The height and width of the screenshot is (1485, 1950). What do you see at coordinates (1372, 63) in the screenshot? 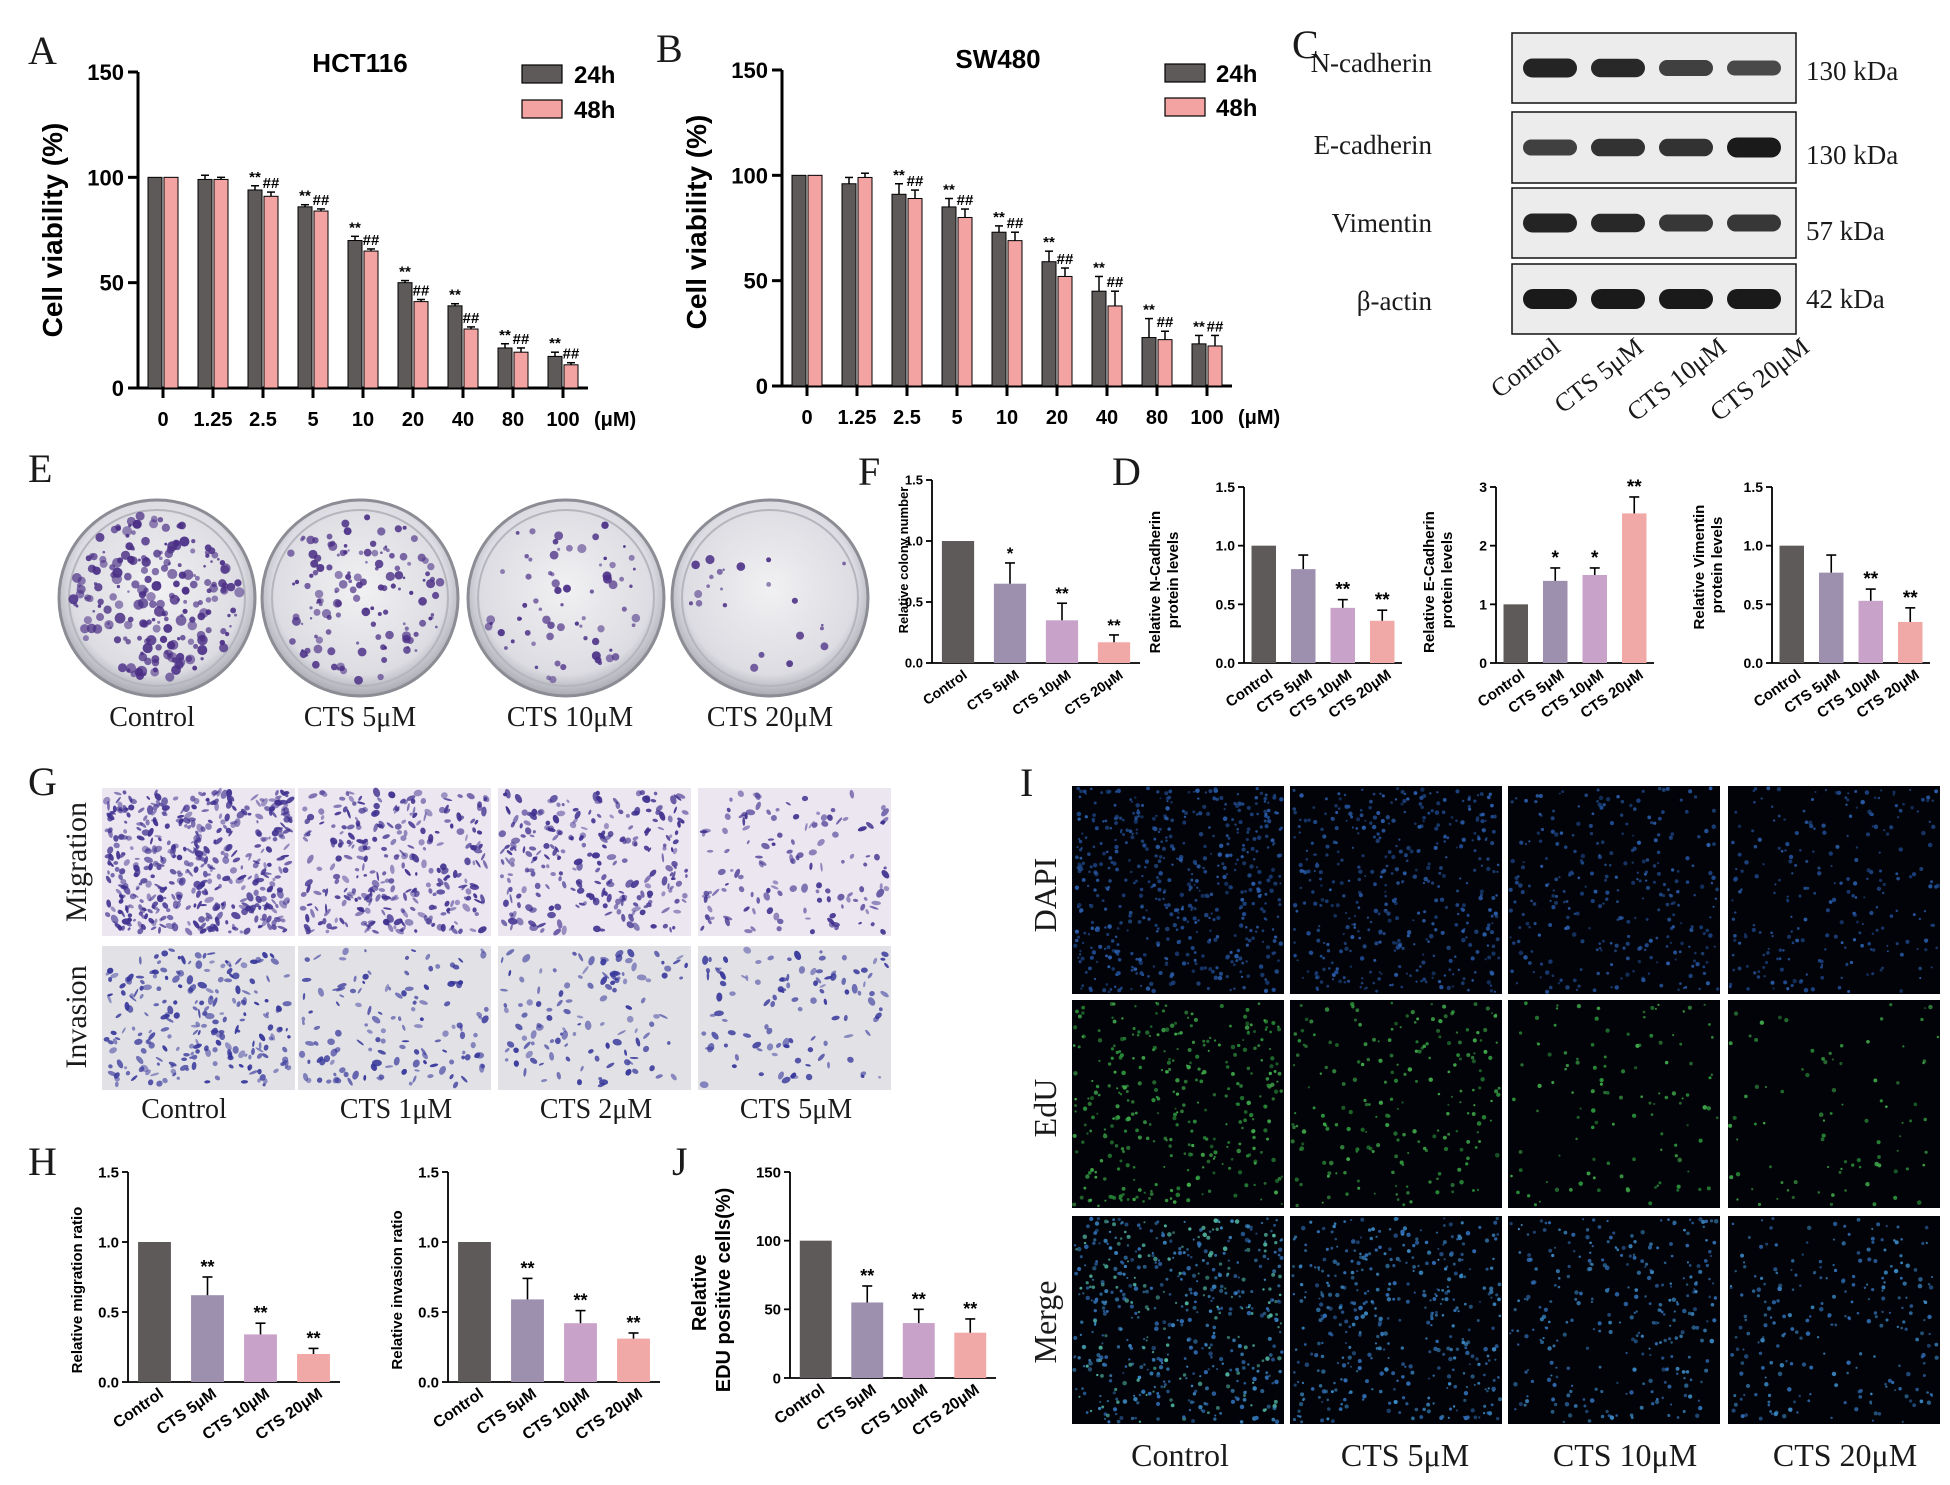
I see `blot-protein-n-cadherin: N-cadherin` at bounding box center [1372, 63].